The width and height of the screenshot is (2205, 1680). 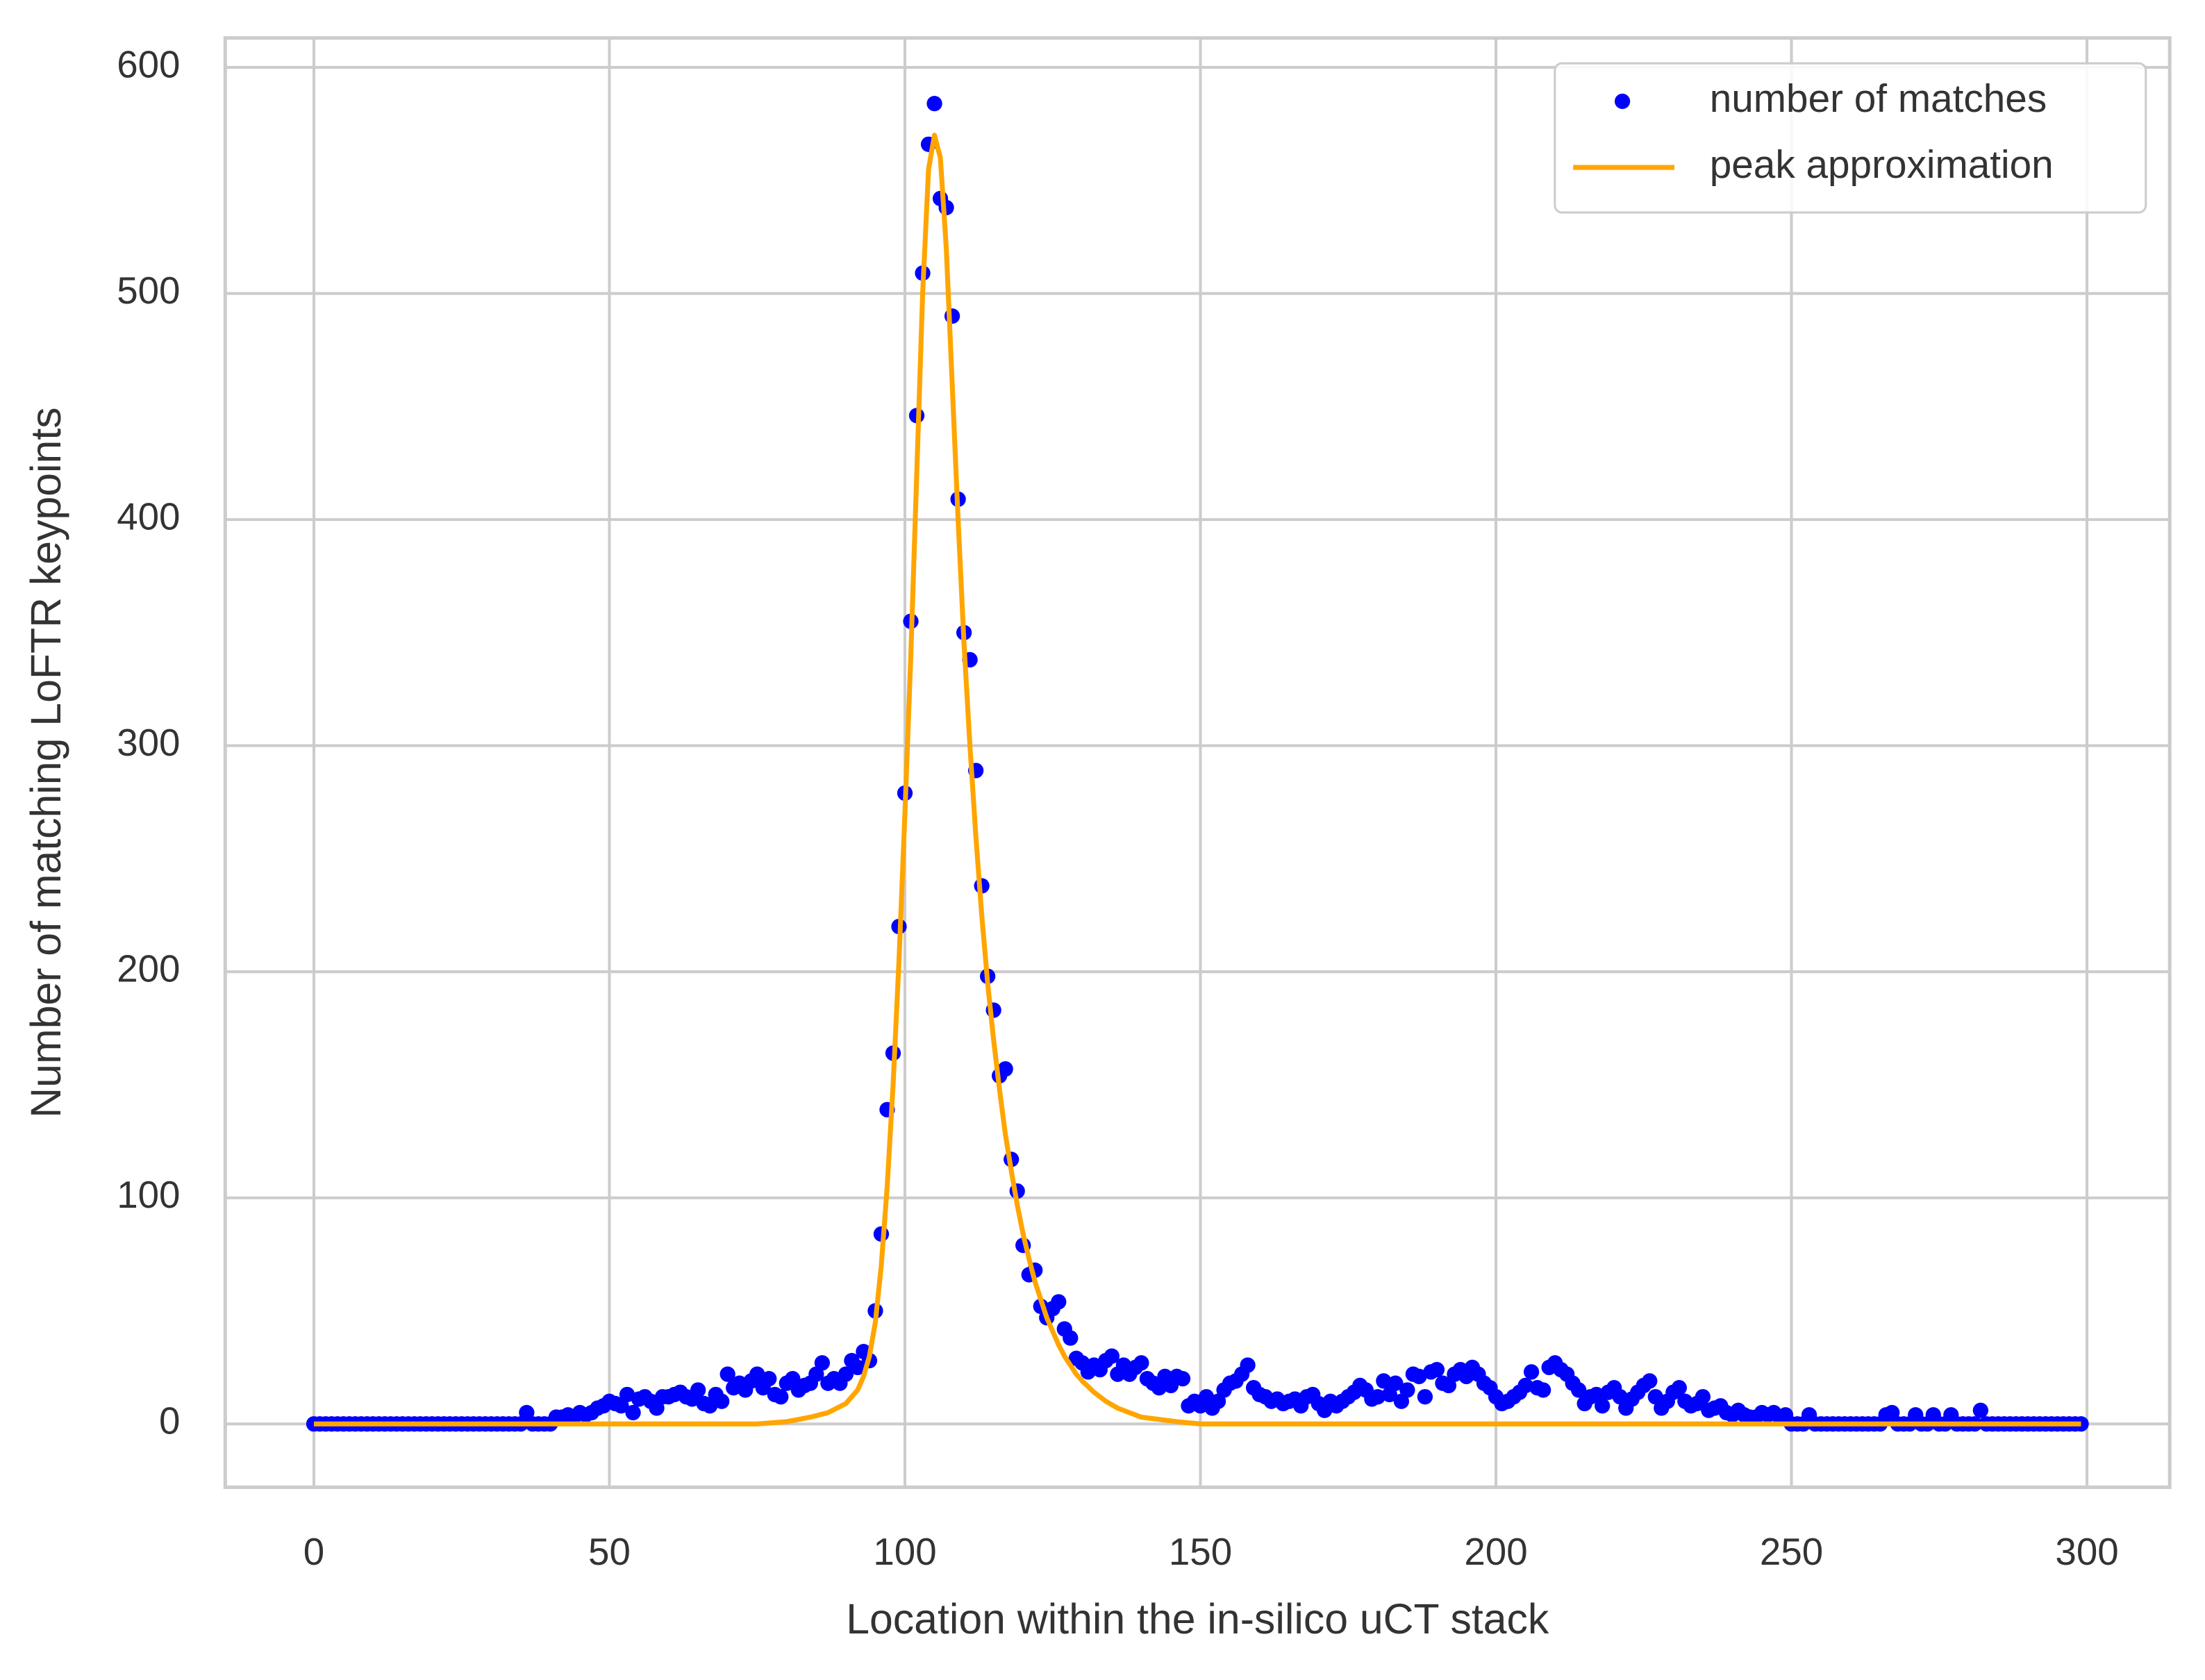 I want to click on y-axis-title: Number of matching LoFTR keypoints, so click(x=45, y=762).